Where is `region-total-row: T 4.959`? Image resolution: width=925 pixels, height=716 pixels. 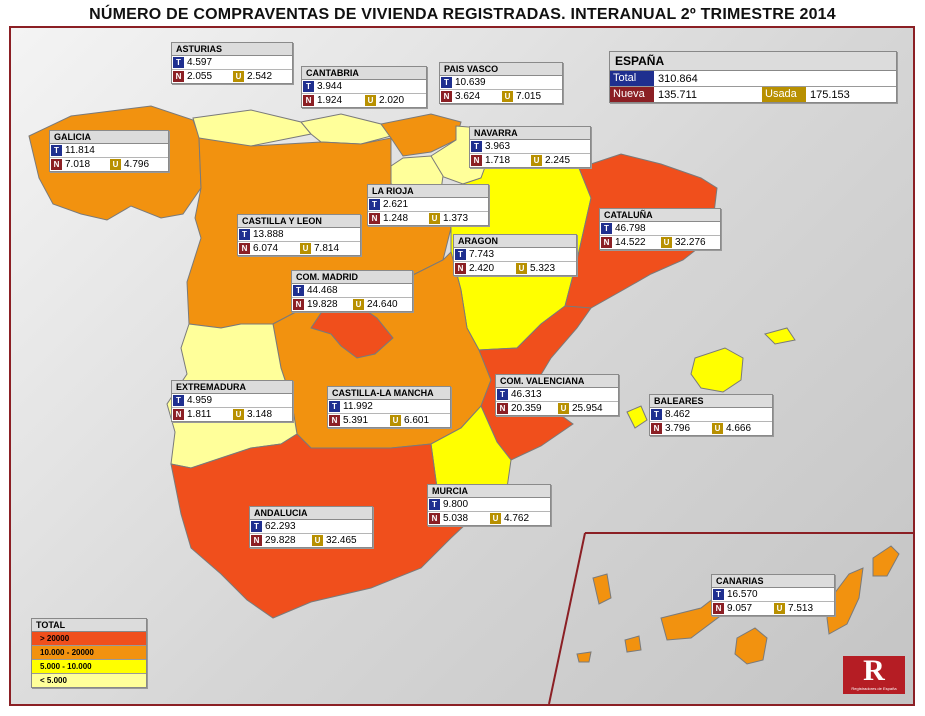
region-total-row: T 4.959 is located at coordinates (232, 401).